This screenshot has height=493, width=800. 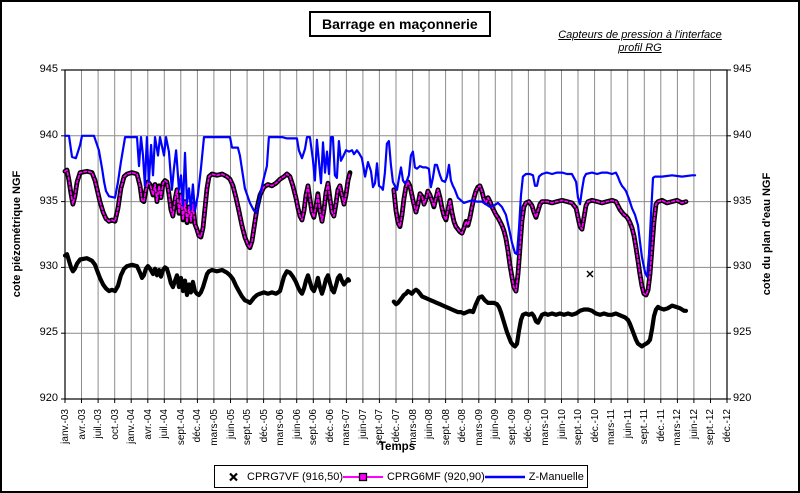 I want to click on x-axis-tick-label: sept.-05, so click(x=248, y=427).